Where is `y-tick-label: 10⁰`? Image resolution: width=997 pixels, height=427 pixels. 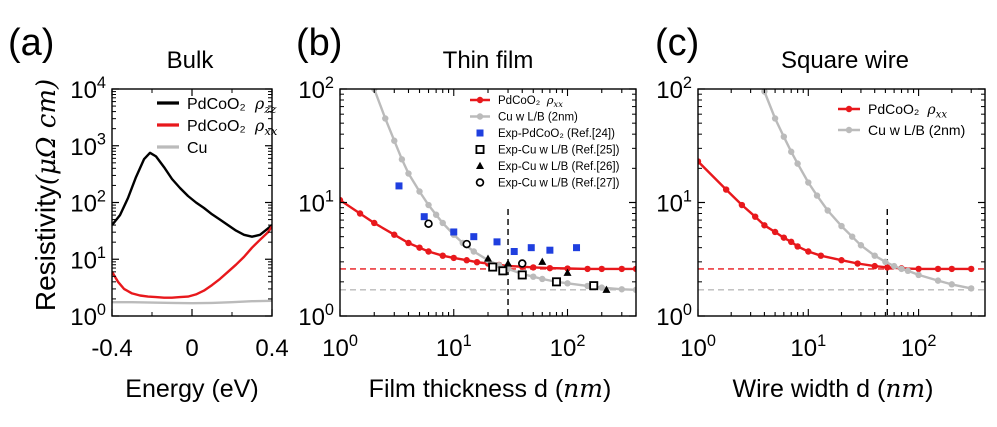
y-tick-label: 10⁰ is located at coordinates (88, 316).